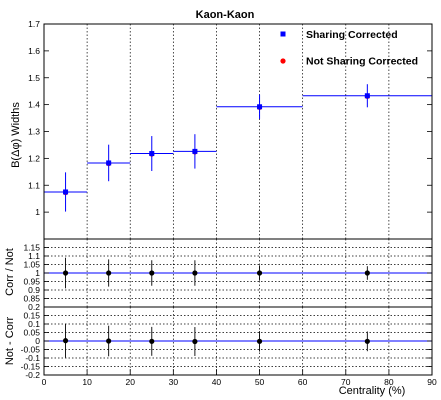 The width and height of the screenshot is (441, 400). What do you see at coordinates (10, 341) in the screenshot?
I see `diff-ylabel: Not - Corr` at bounding box center [10, 341].